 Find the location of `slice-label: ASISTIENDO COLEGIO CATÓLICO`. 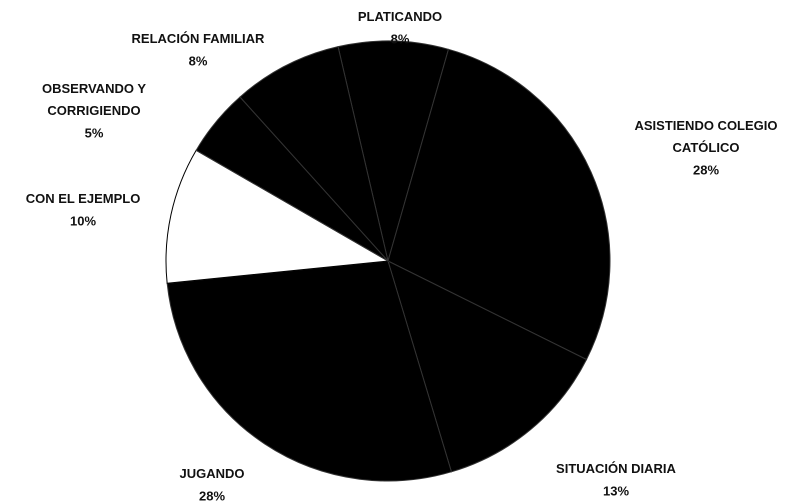

slice-label: ASISTIENDO COLEGIO CATÓLICO is located at coordinates (705, 136).